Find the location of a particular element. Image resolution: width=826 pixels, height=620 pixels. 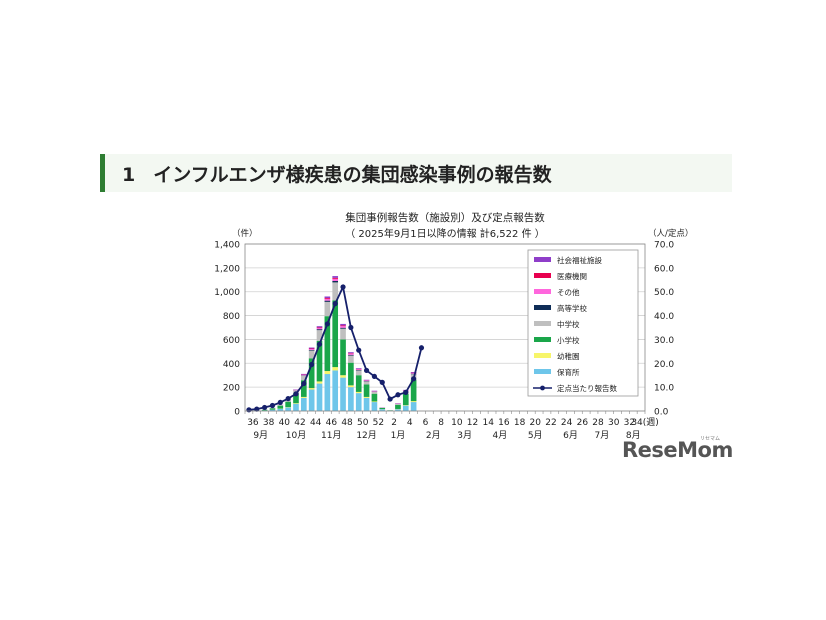

y-left-tick: 1,200 is located at coordinates (227, 269).